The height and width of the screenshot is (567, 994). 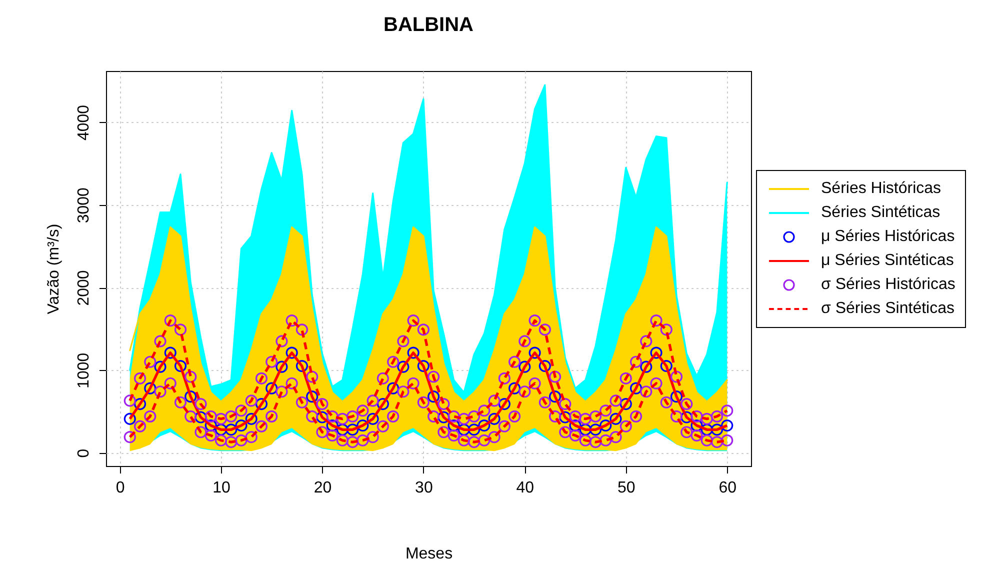 What do you see at coordinates (888, 285) in the screenshot?
I see `legend-label: σ Séries Históricas` at bounding box center [888, 285].